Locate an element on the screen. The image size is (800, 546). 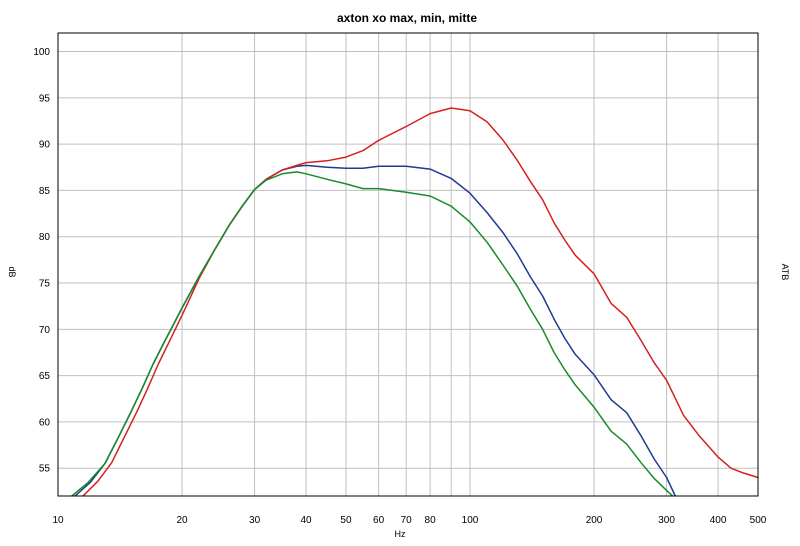
x-tick-label: 70 is located at coordinates (407, 520).